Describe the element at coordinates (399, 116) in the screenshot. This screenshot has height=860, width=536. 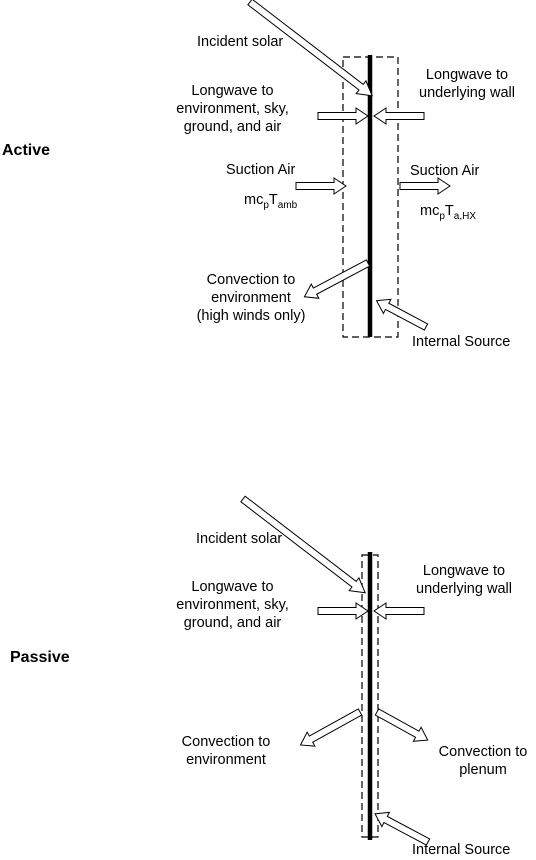
I see `active-longwave-wall-arrow` at that location.